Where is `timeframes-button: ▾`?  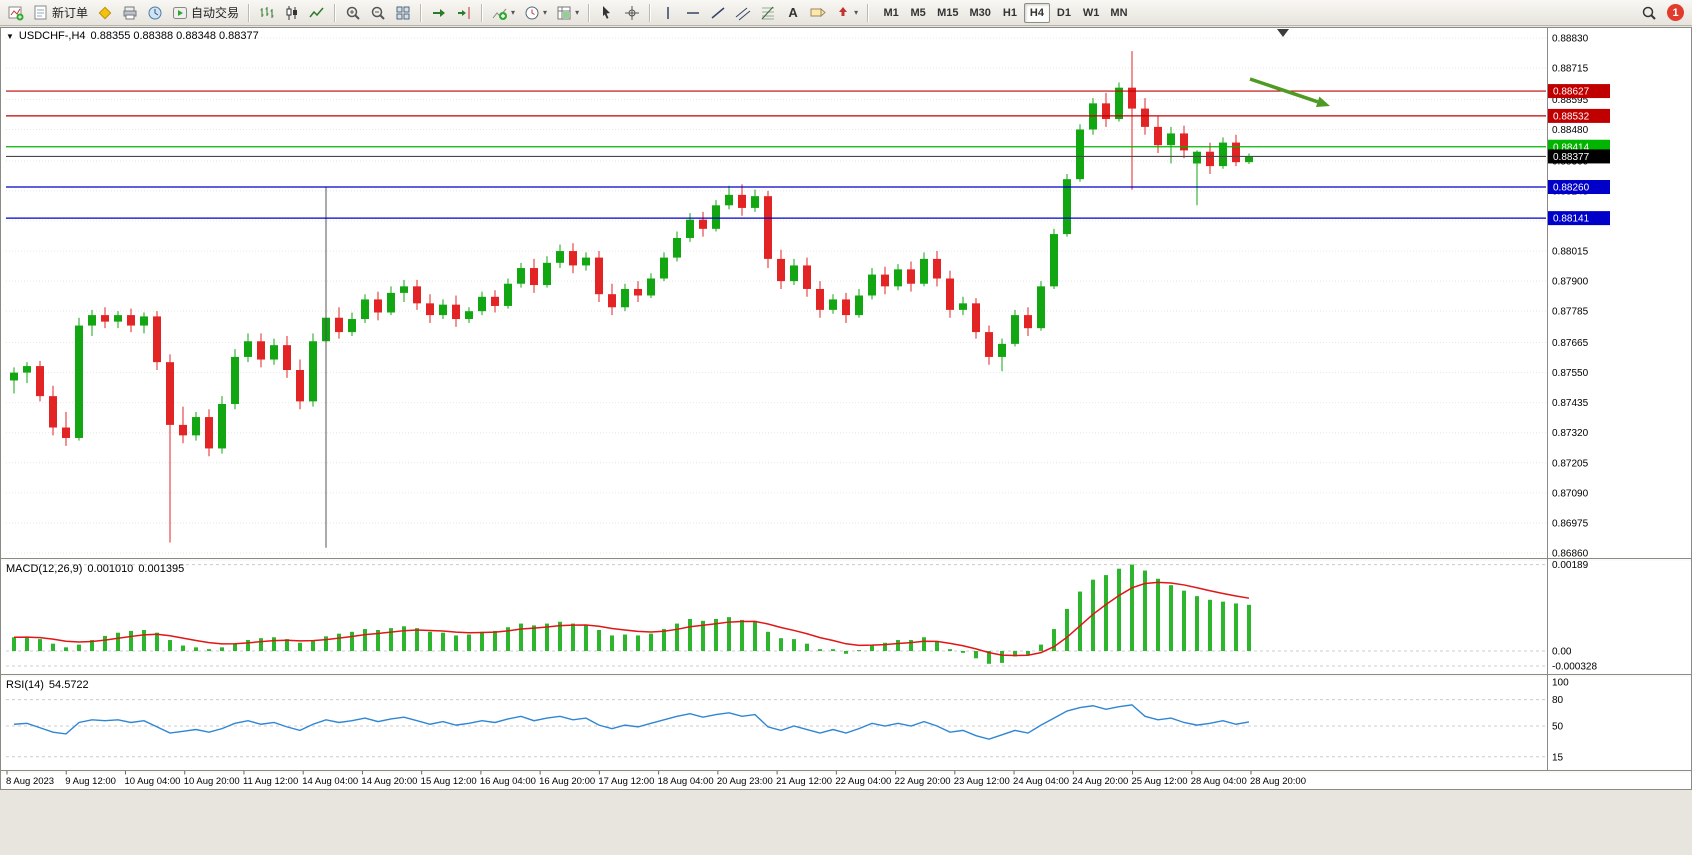
timeframes-button: ▾ is located at coordinates (535, 13).